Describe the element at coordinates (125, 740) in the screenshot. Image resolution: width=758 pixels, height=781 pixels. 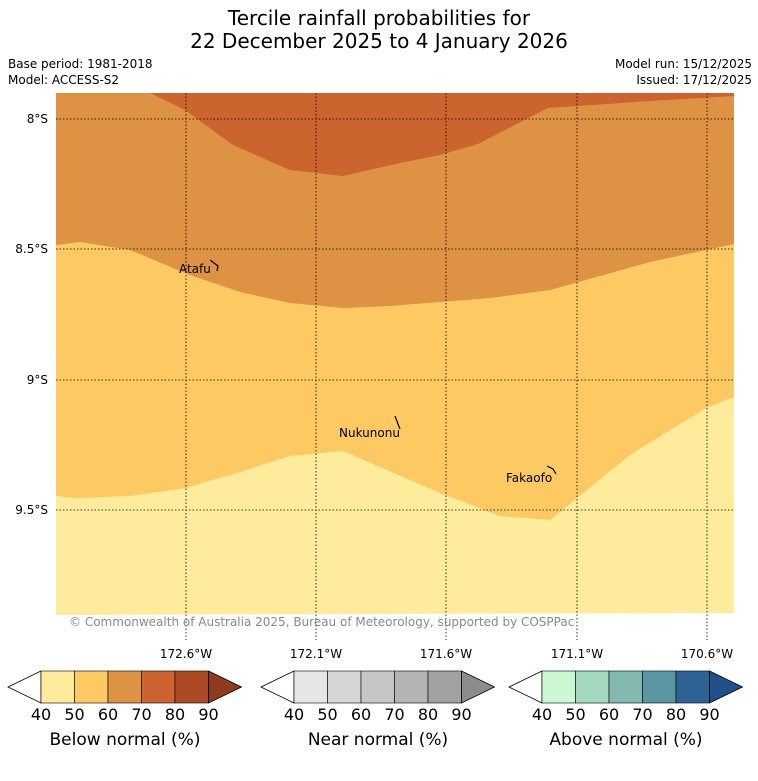
I see `colorbar-below-normal-label: Below normal (%)` at that location.